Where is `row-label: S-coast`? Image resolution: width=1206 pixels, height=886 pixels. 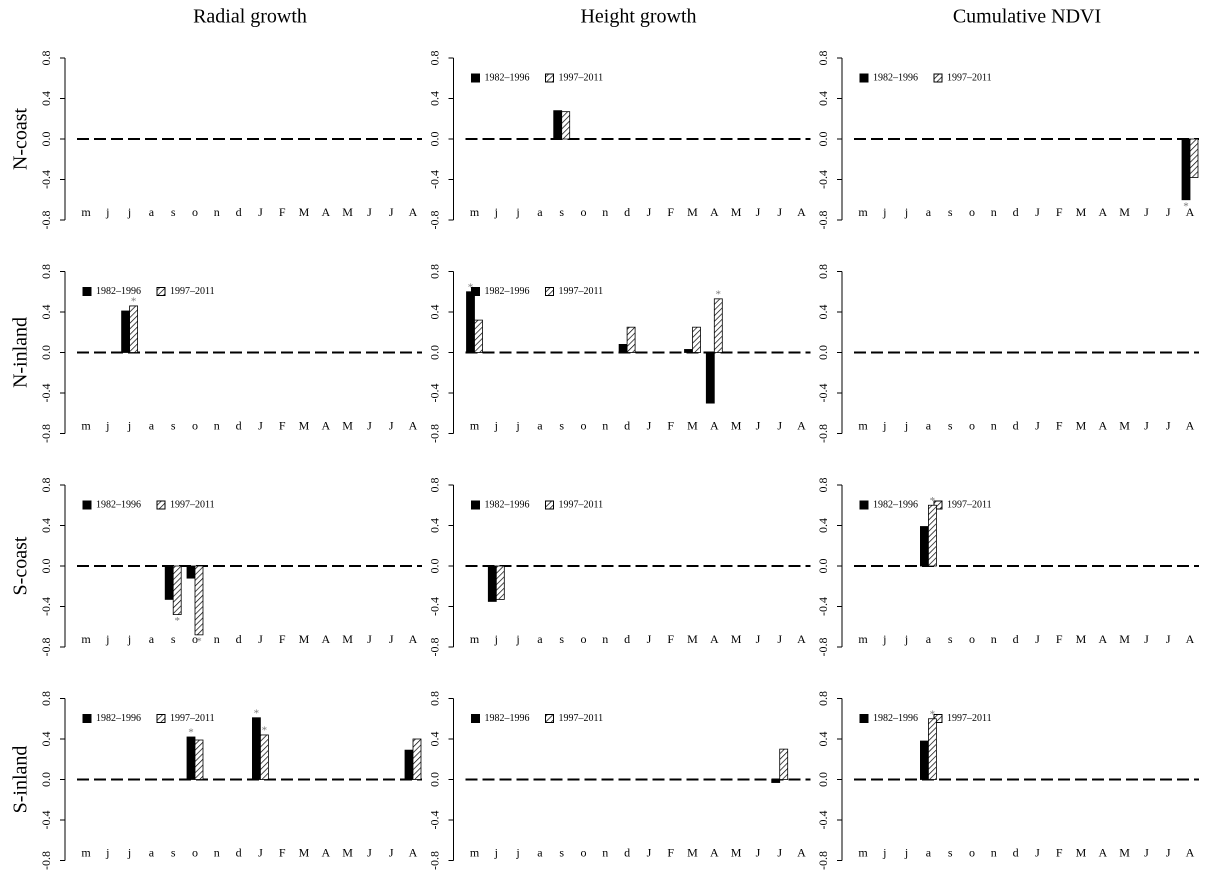 row-label: S-coast is located at coordinates (21, 565).